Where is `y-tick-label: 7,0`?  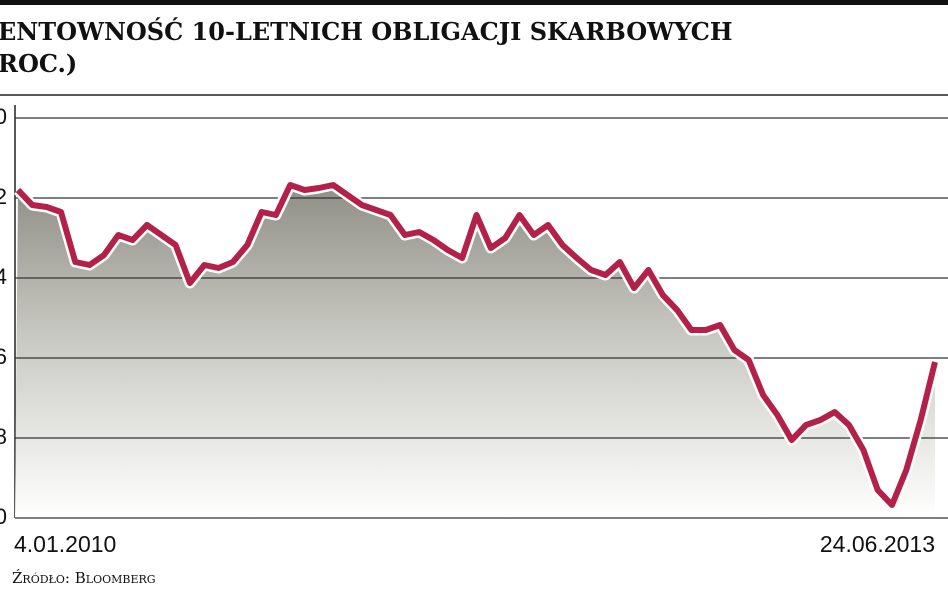 y-tick-label: 7,0 is located at coordinates (3, 116).